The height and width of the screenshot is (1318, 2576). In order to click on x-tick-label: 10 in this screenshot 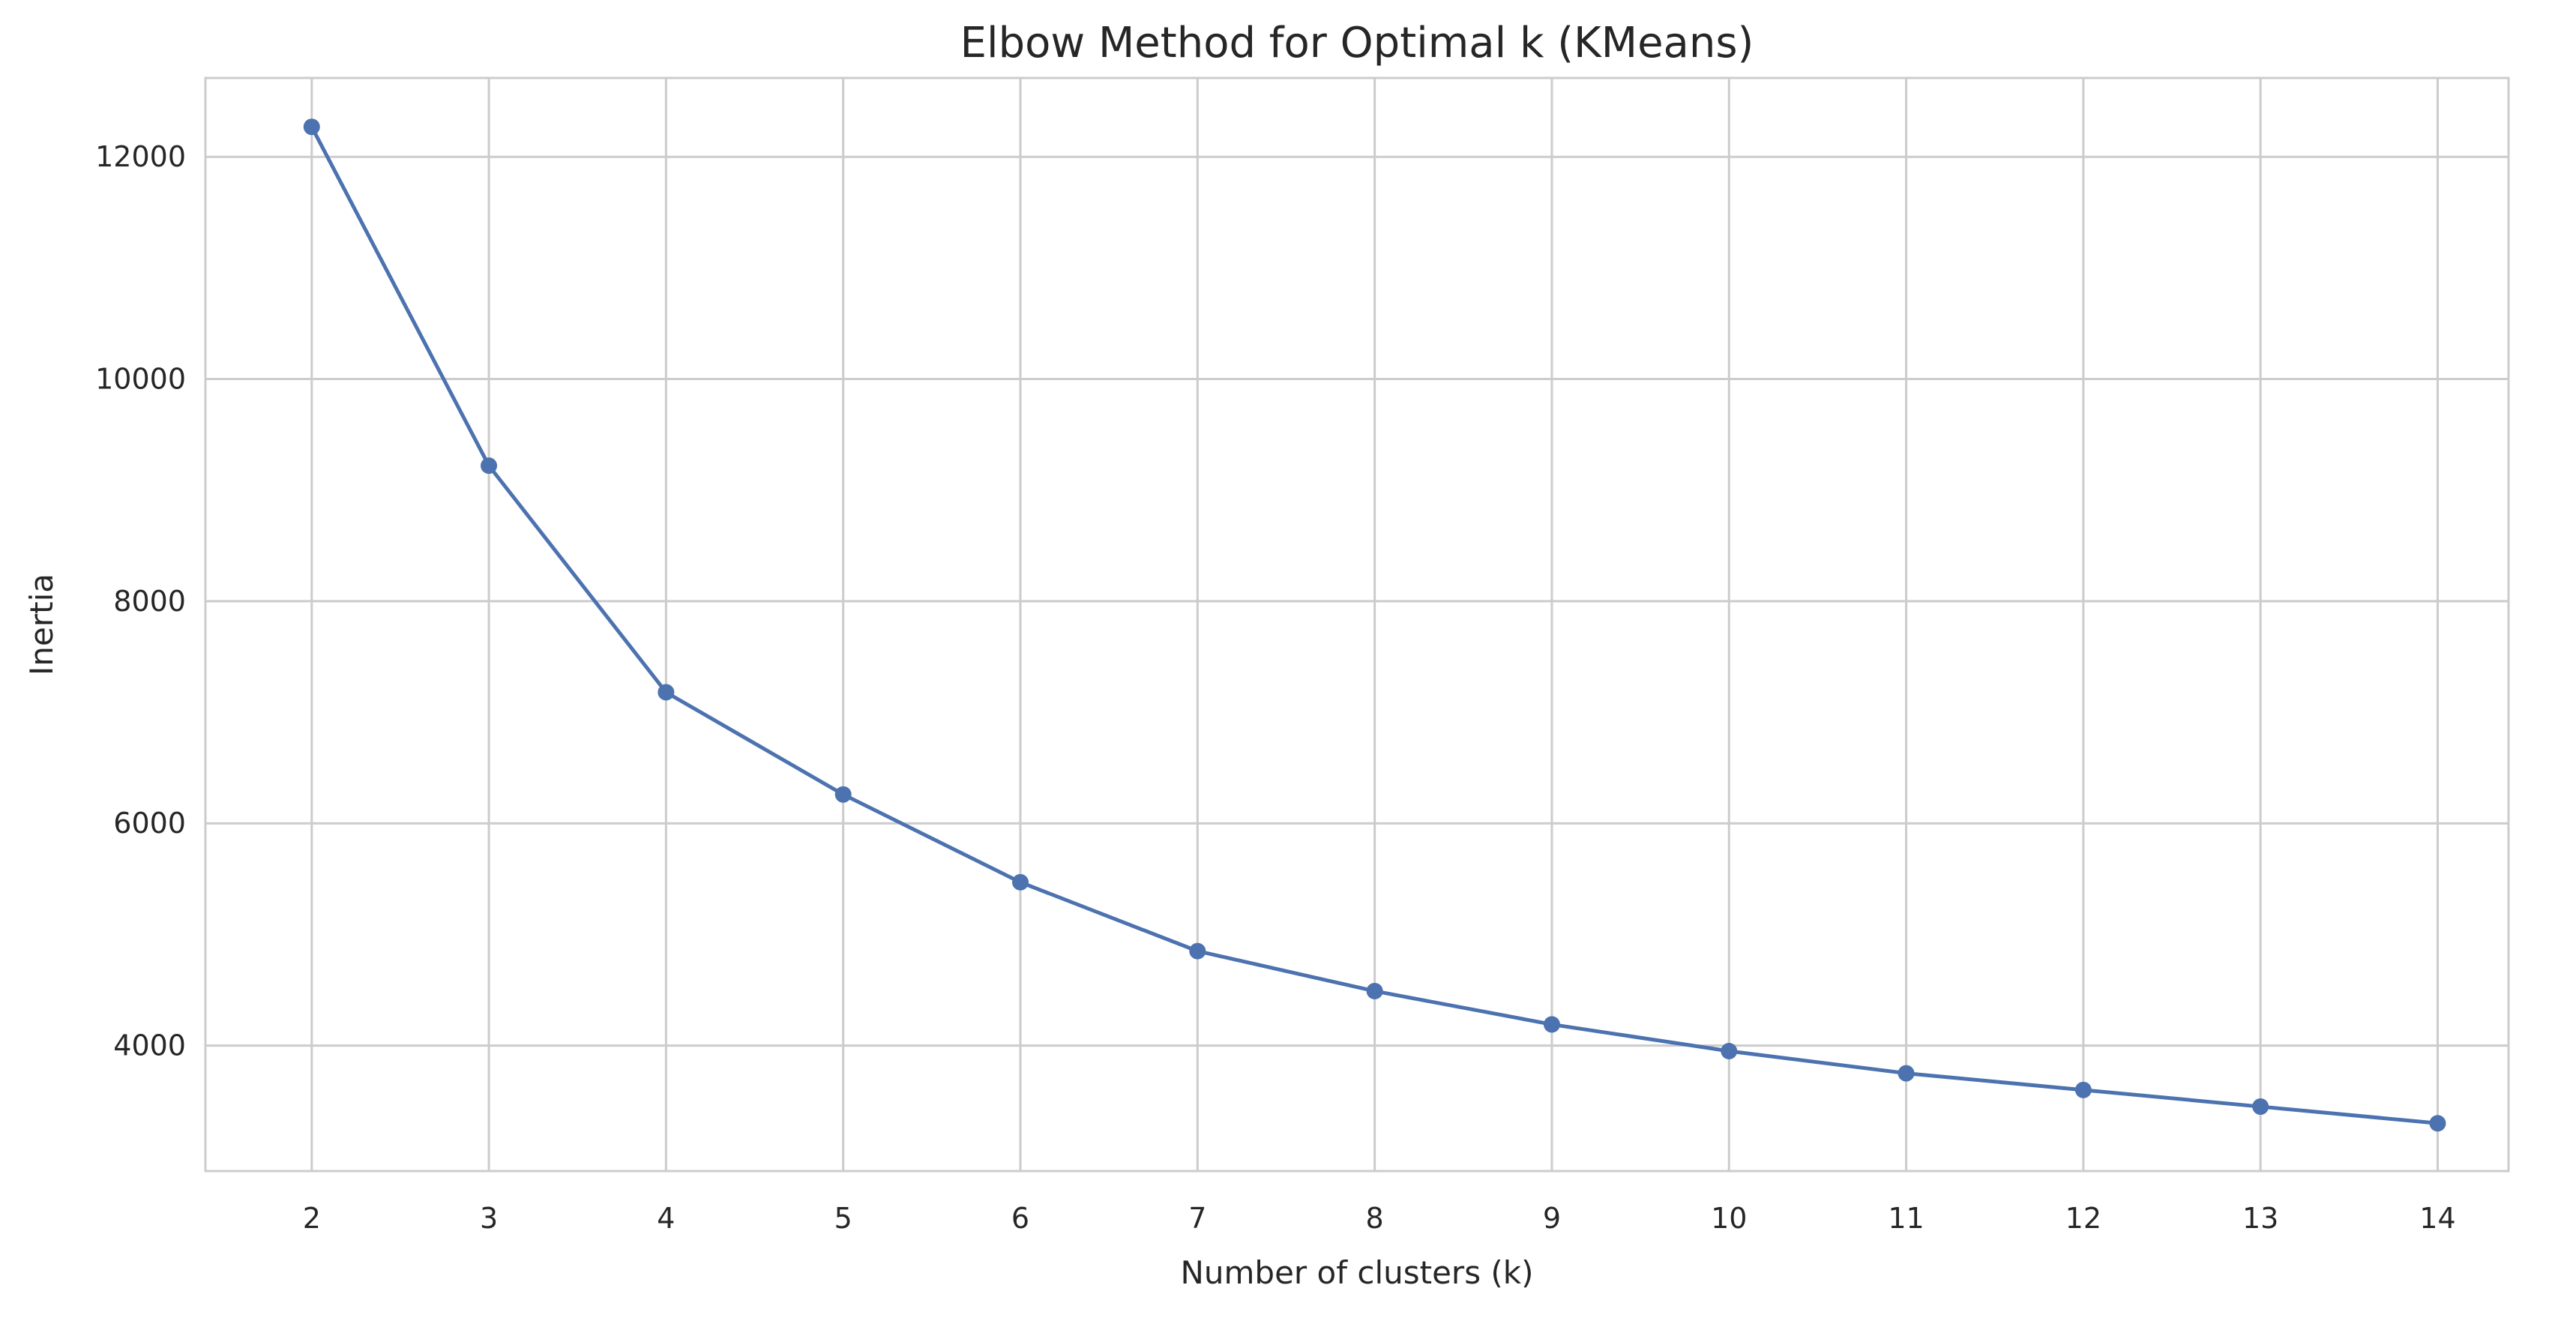, I will do `click(1729, 1218)`.